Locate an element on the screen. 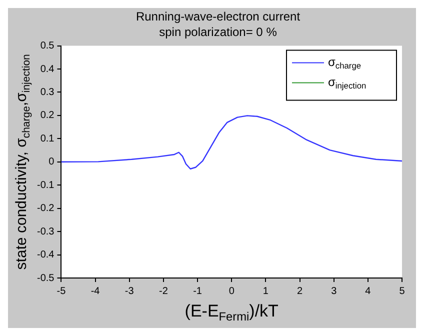 This screenshot has width=424, height=336. y-tick-label: 0.1 is located at coordinates (47, 138).